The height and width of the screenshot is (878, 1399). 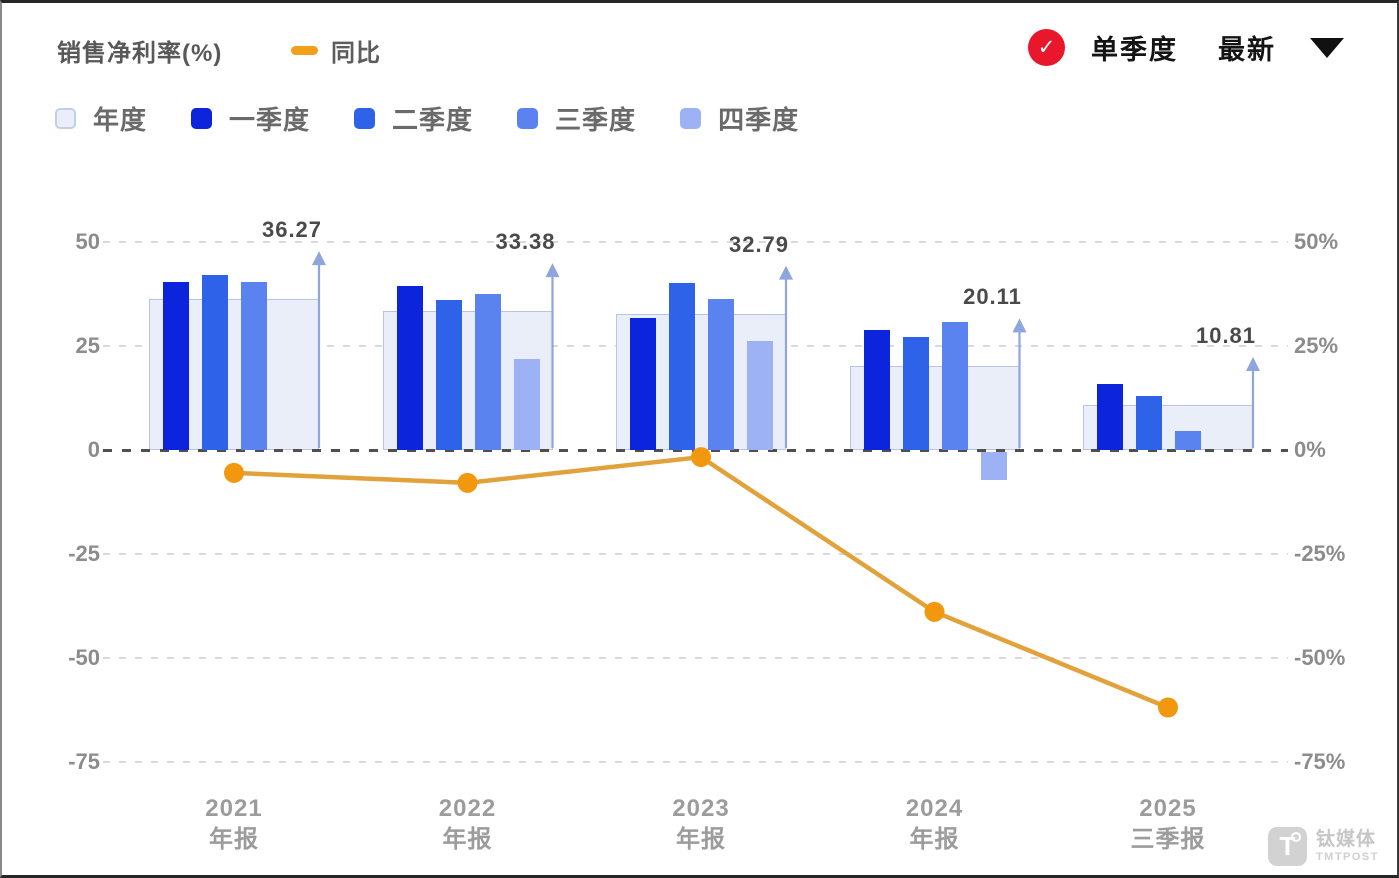 What do you see at coordinates (596, 120) in the screenshot?
I see `legend-label-q3: 三季度` at bounding box center [596, 120].